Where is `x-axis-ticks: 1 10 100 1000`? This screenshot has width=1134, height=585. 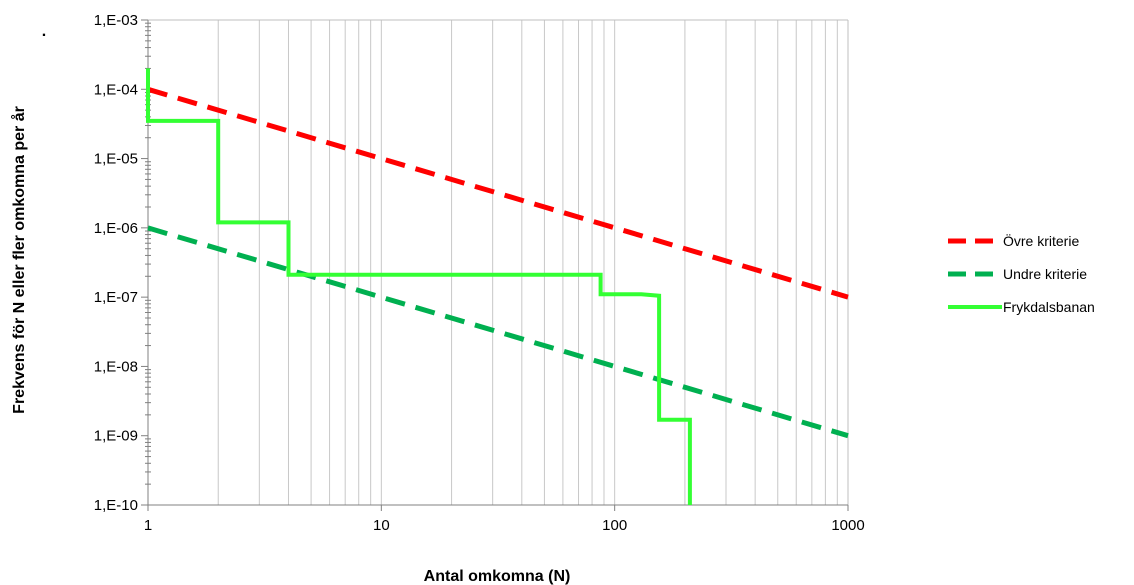
x-axis-ticks: 1 10 100 1000 is located at coordinates (504, 519).